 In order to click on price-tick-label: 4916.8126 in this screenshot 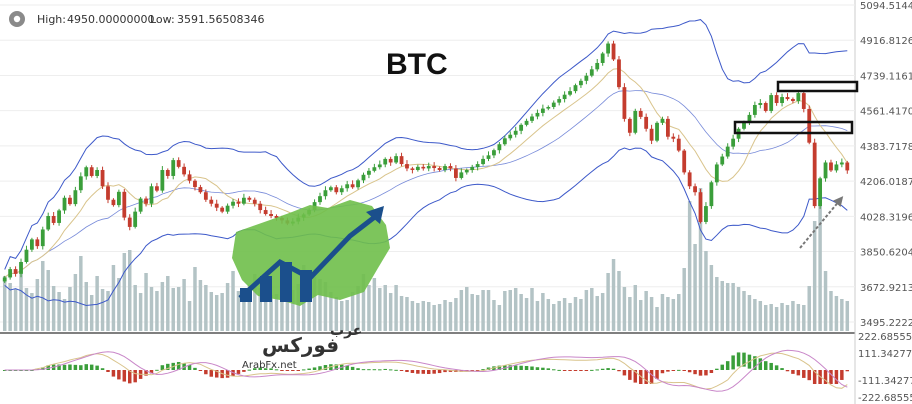, I will do `click(886, 41)`.